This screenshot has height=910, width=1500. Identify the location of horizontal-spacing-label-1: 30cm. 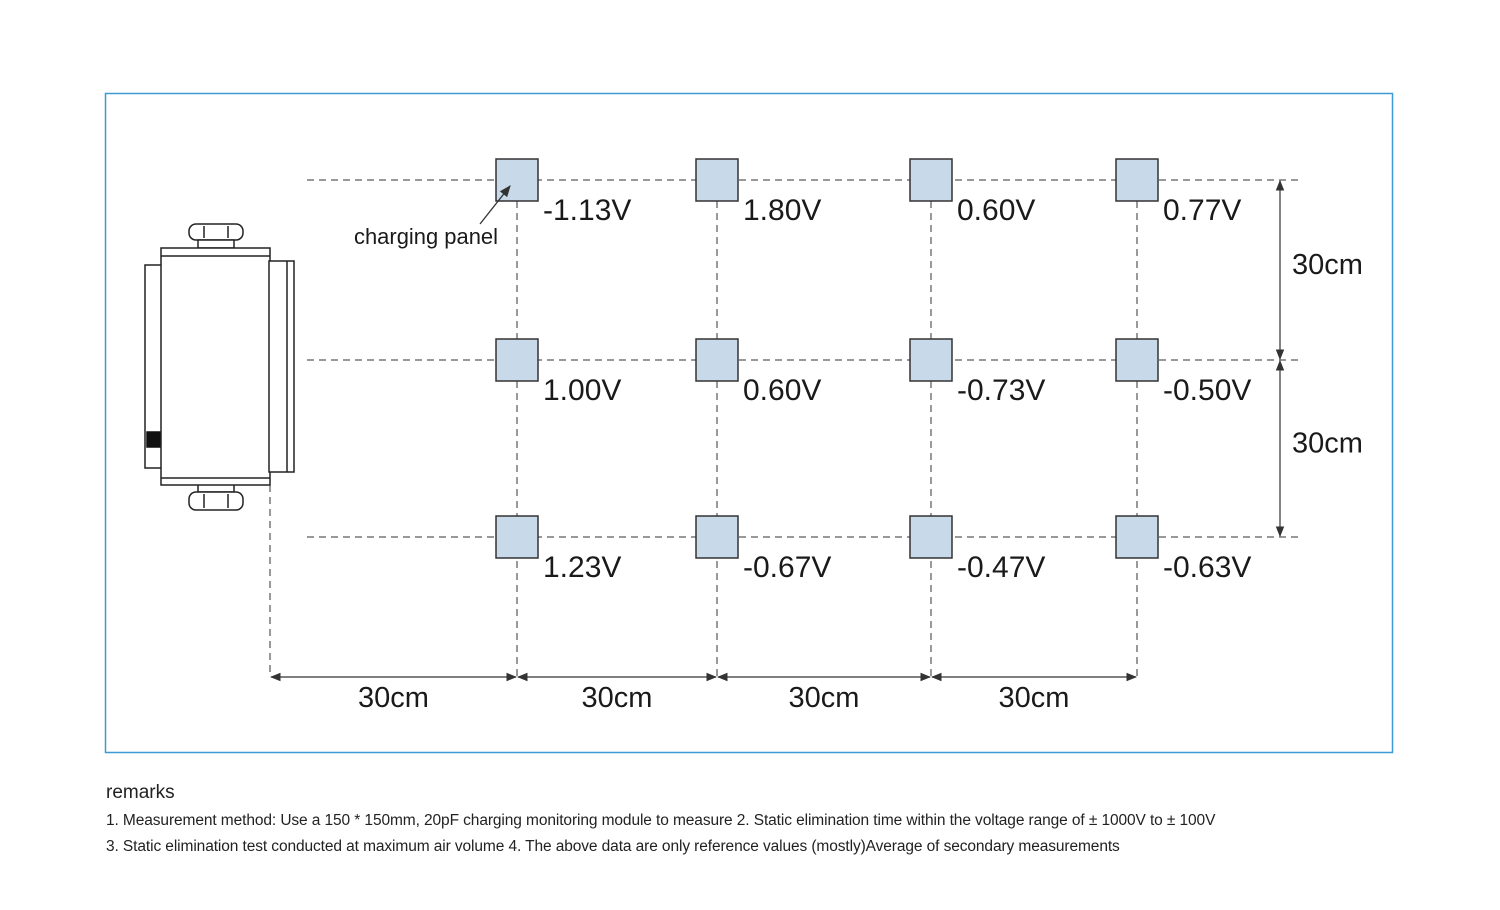
(393, 698).